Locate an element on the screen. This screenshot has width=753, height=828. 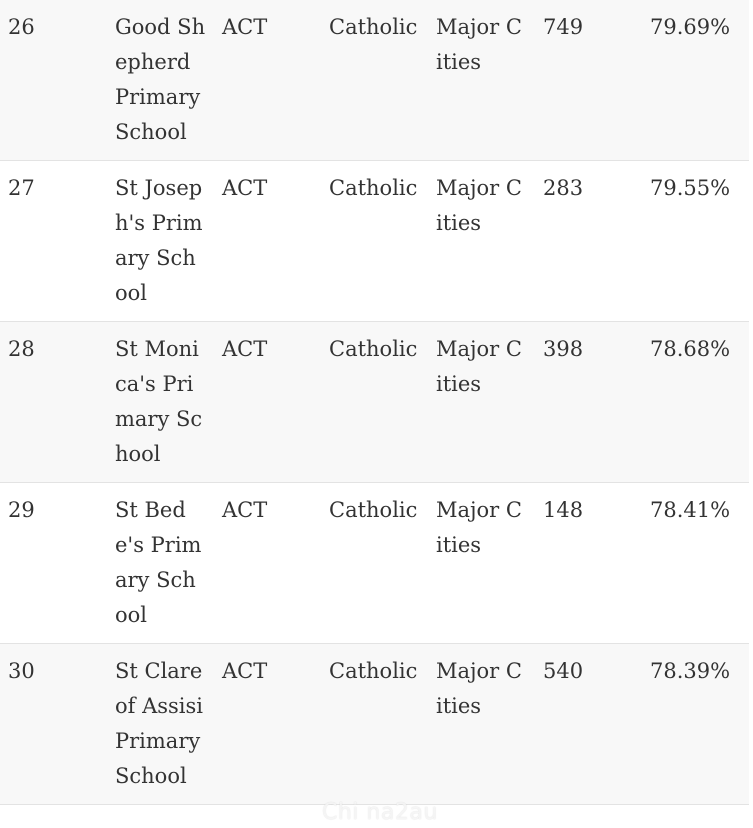
school-name-cell: Good Shepherd Primary School is located at coordinates (160, 79).